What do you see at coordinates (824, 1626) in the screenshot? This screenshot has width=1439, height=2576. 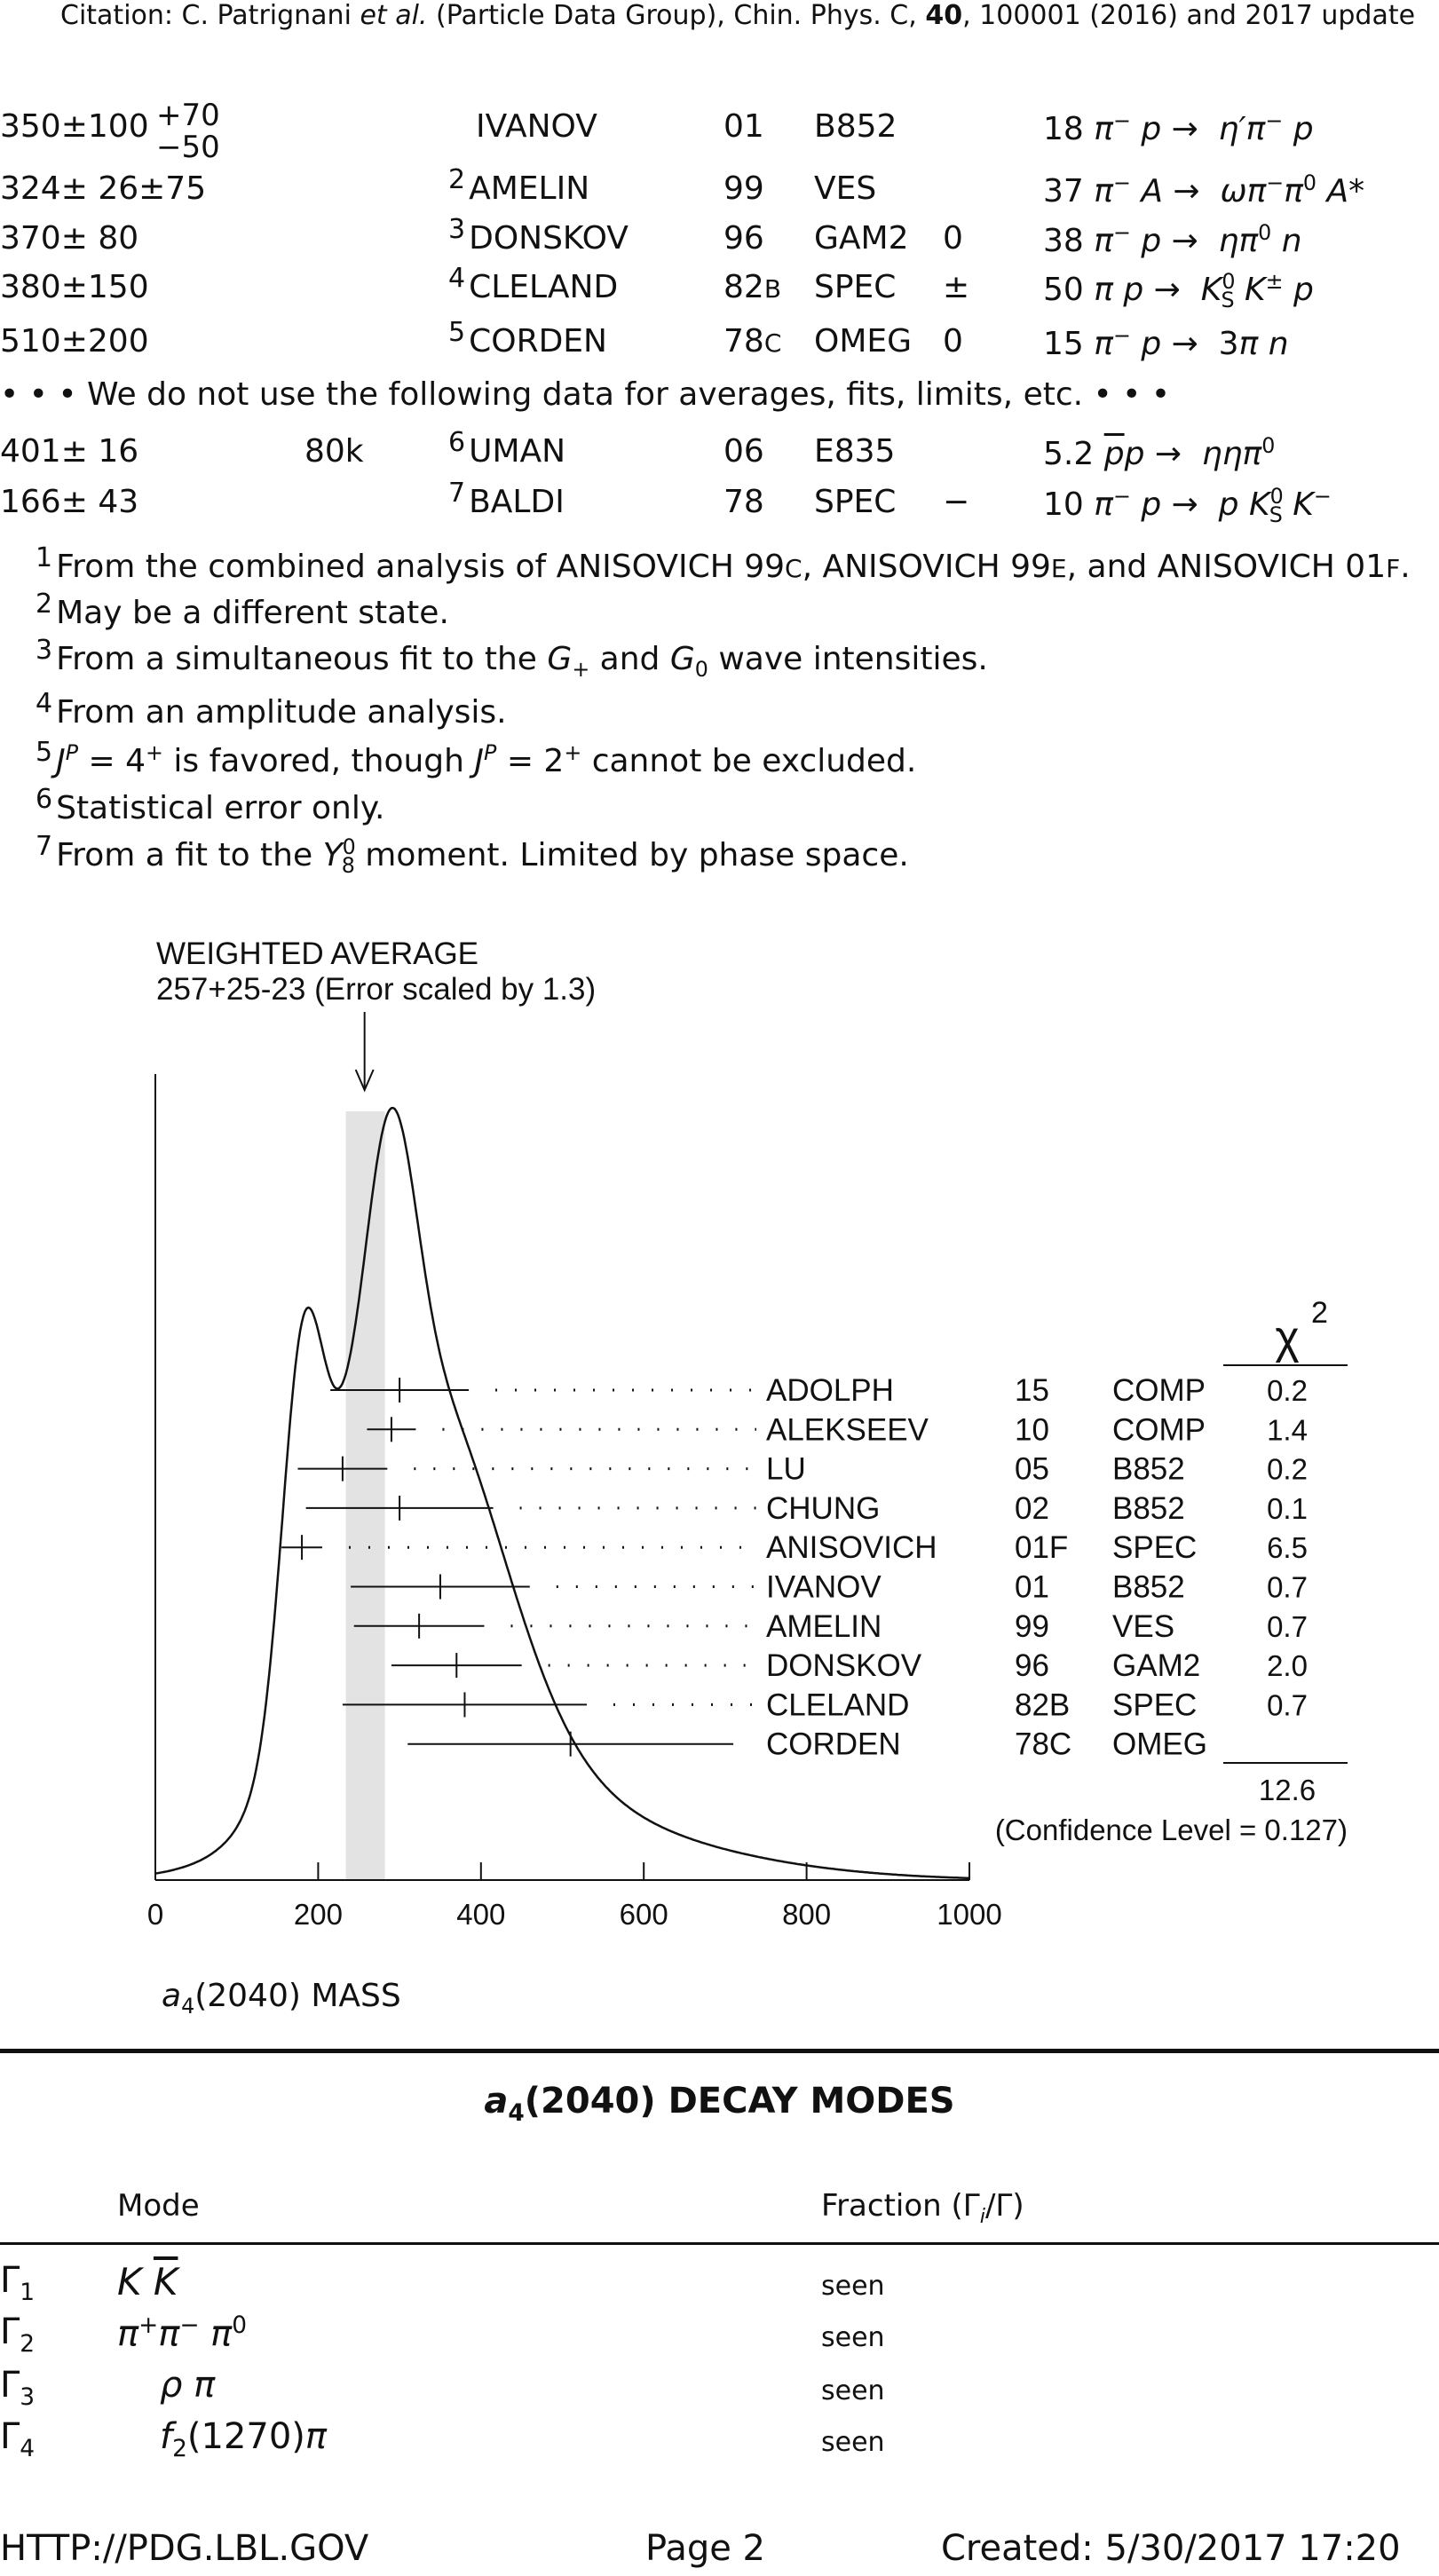 I see `row-author: AMELIN` at bounding box center [824, 1626].